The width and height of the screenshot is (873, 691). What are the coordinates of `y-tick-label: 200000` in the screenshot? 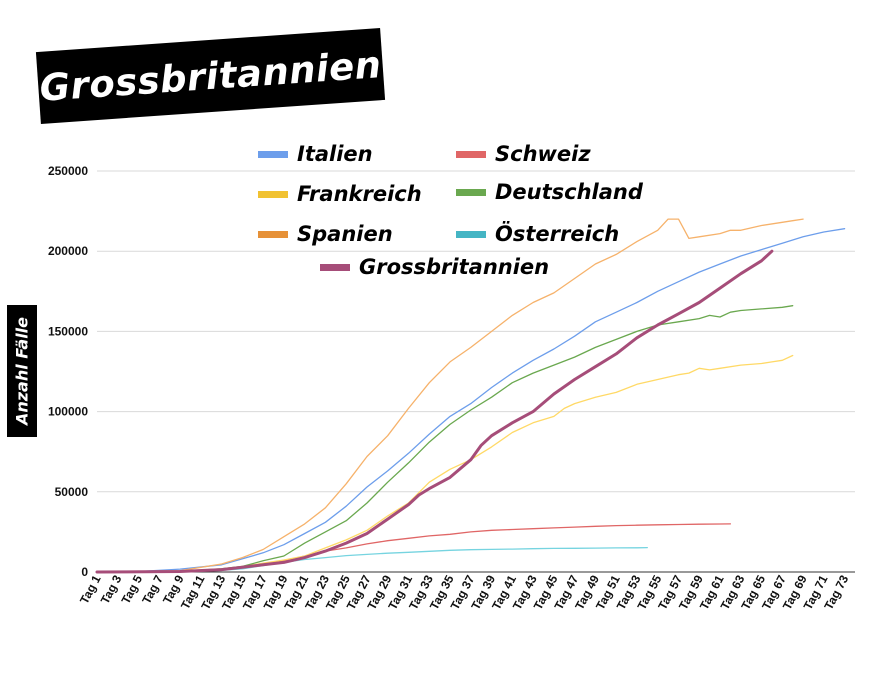 It's located at (68, 251).